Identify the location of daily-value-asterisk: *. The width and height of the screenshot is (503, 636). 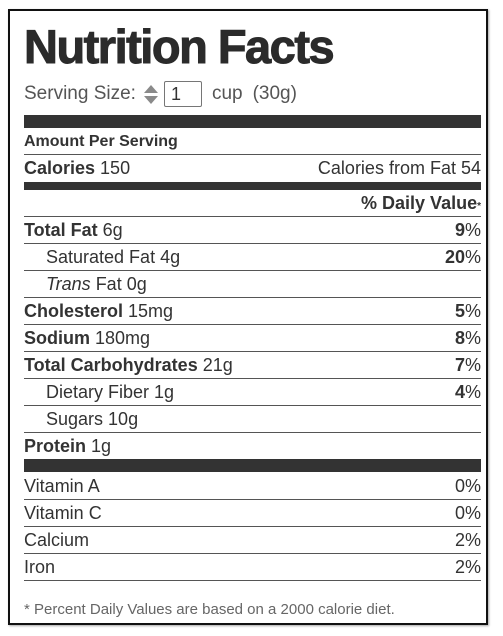
(479, 206).